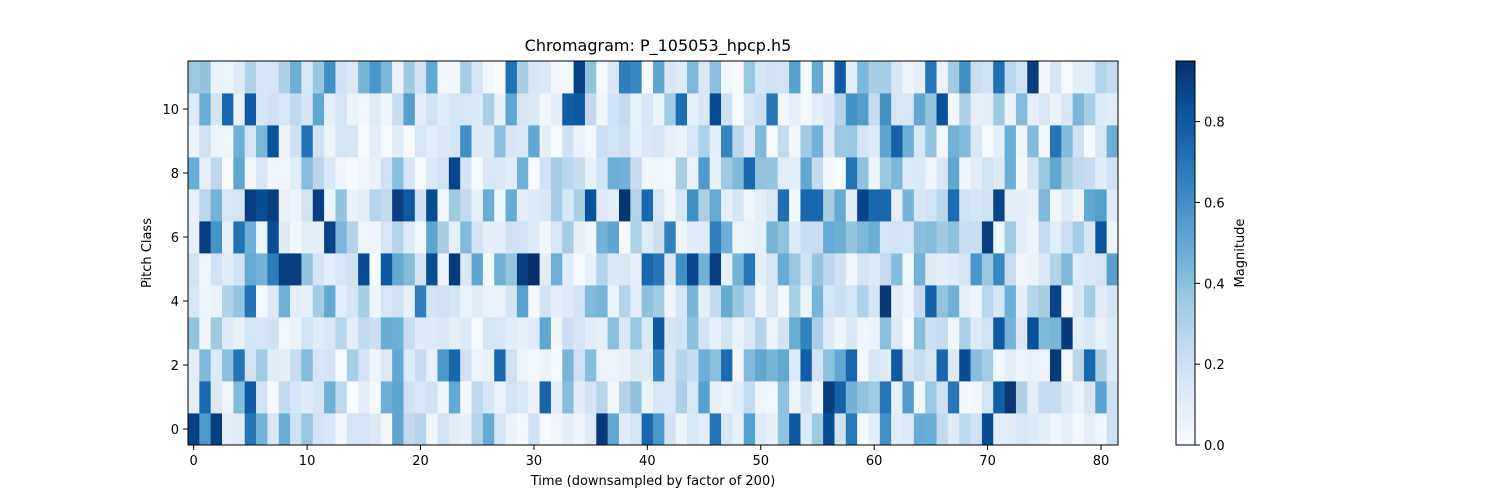  I want to click on x-tick-label: 50, so click(760, 461).